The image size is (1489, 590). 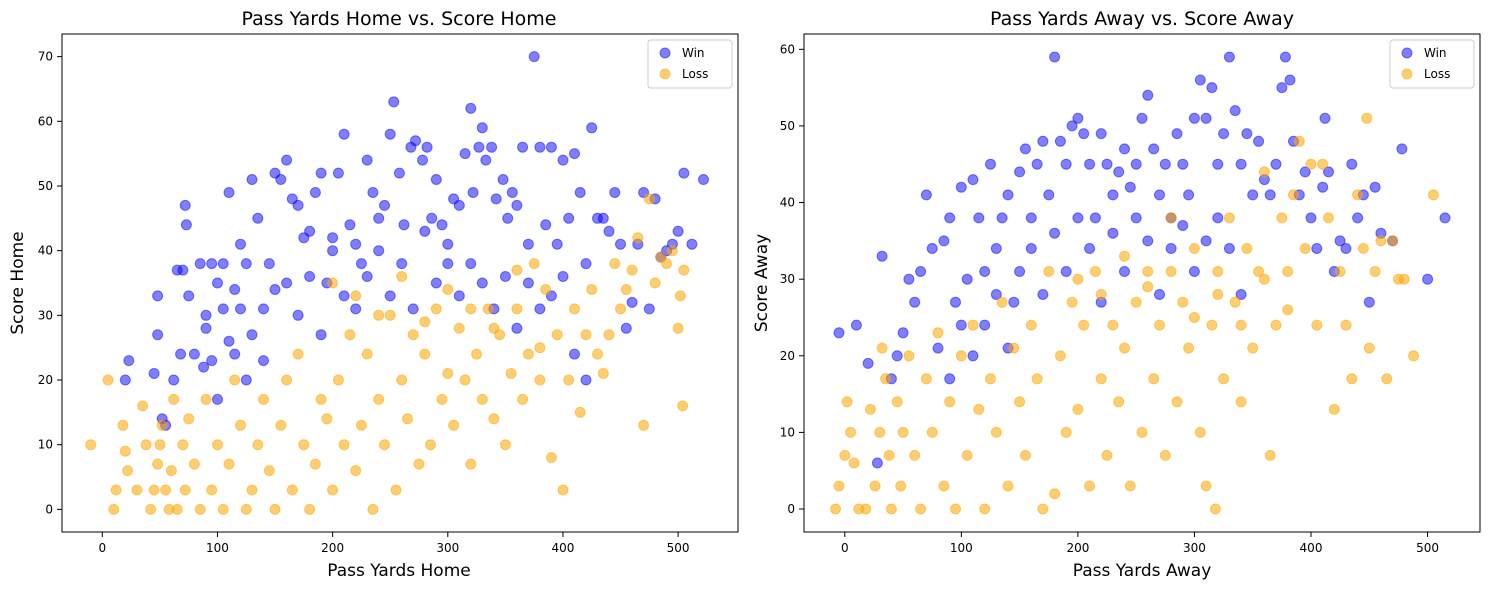 I want to click on y-axis-label: Score Home, so click(x=18, y=282).